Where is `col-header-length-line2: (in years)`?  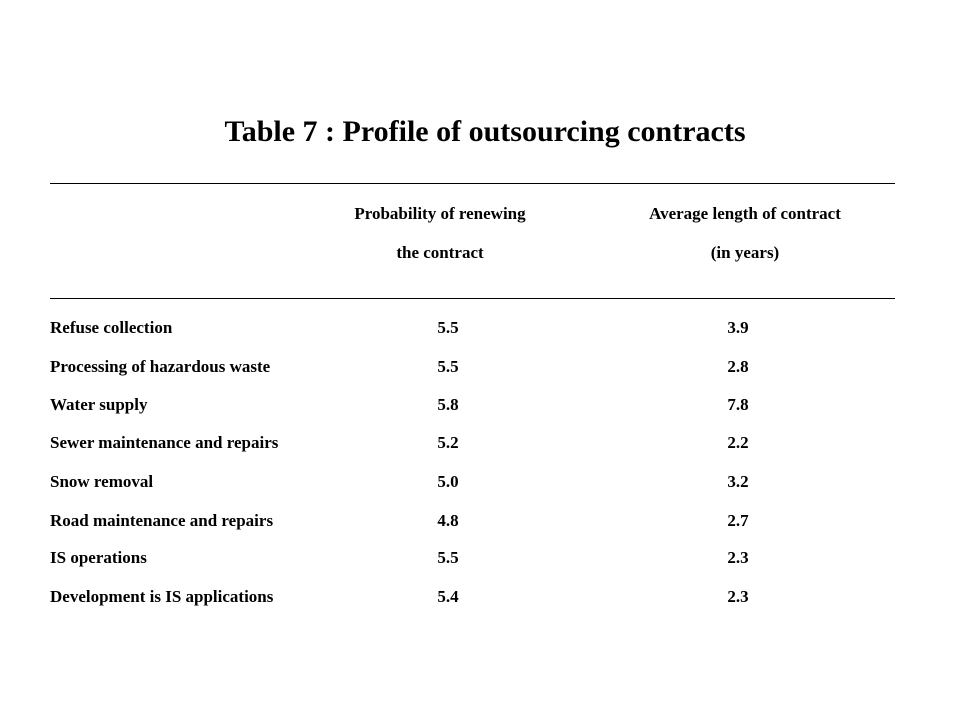 col-header-length-line2: (in years) is located at coordinates (745, 252).